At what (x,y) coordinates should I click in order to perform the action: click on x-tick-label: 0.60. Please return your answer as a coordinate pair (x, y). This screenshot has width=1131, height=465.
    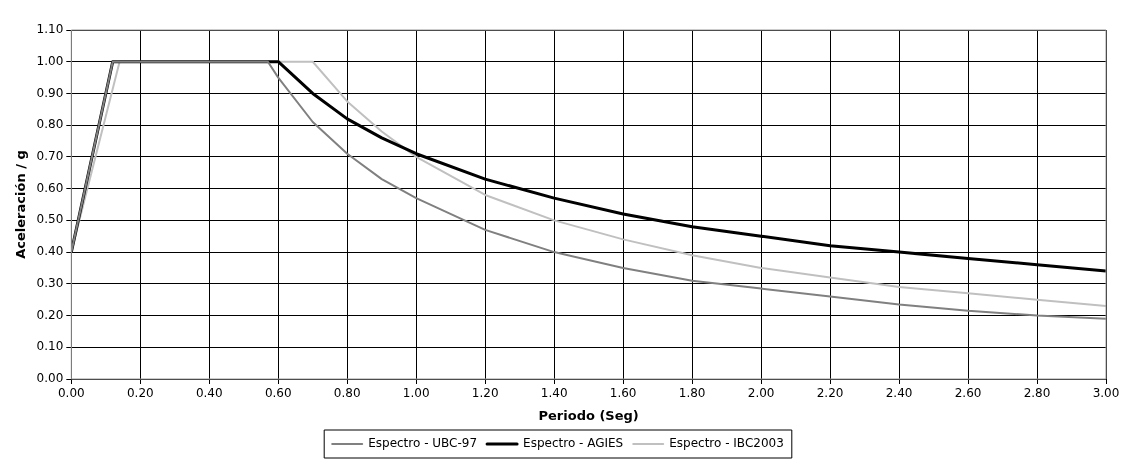
    Looking at the image, I should click on (278, 393).